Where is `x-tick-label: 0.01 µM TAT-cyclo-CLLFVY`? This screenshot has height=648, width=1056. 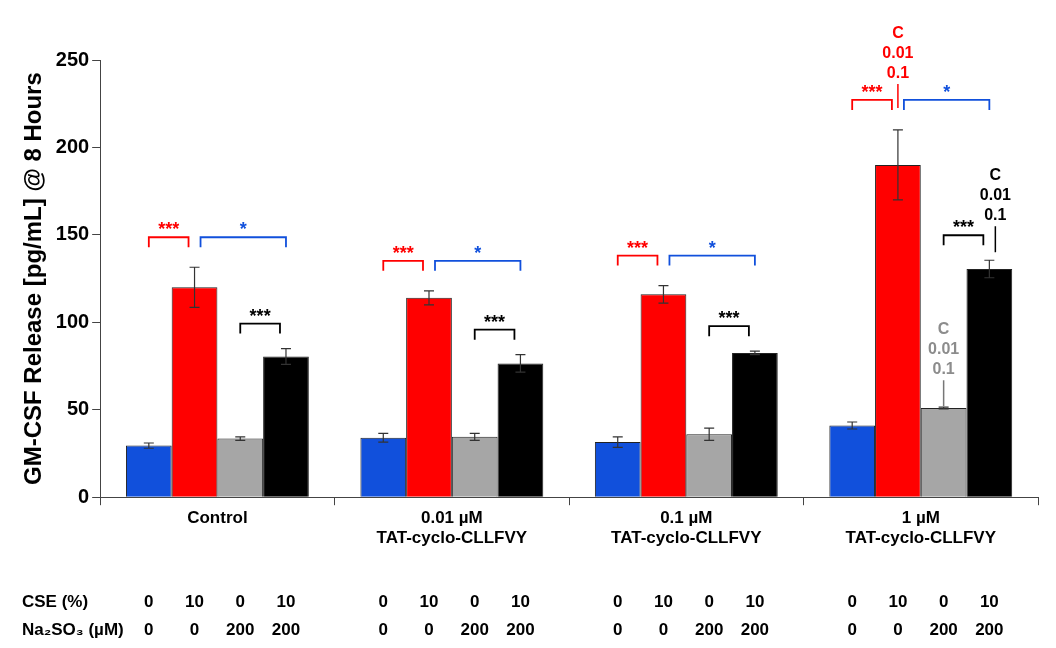
x-tick-label: 0.01 µM TAT-cyclo-CLLFVY is located at coordinates (452, 528).